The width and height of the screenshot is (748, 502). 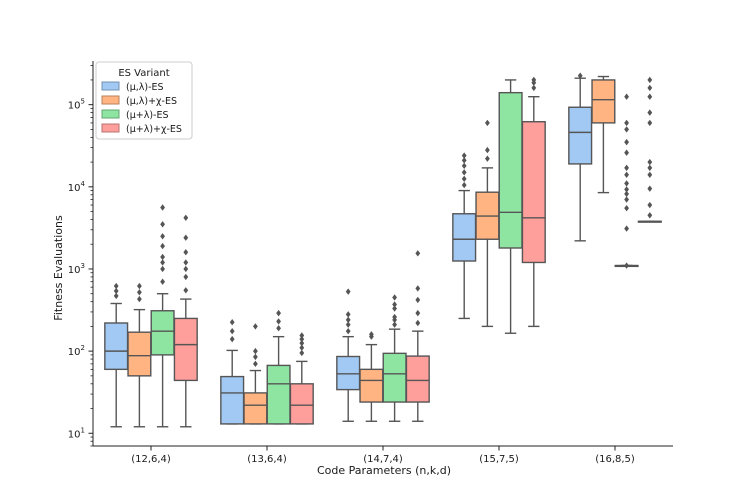 I want to click on y-tick-label: 10¹, so click(x=76, y=433).